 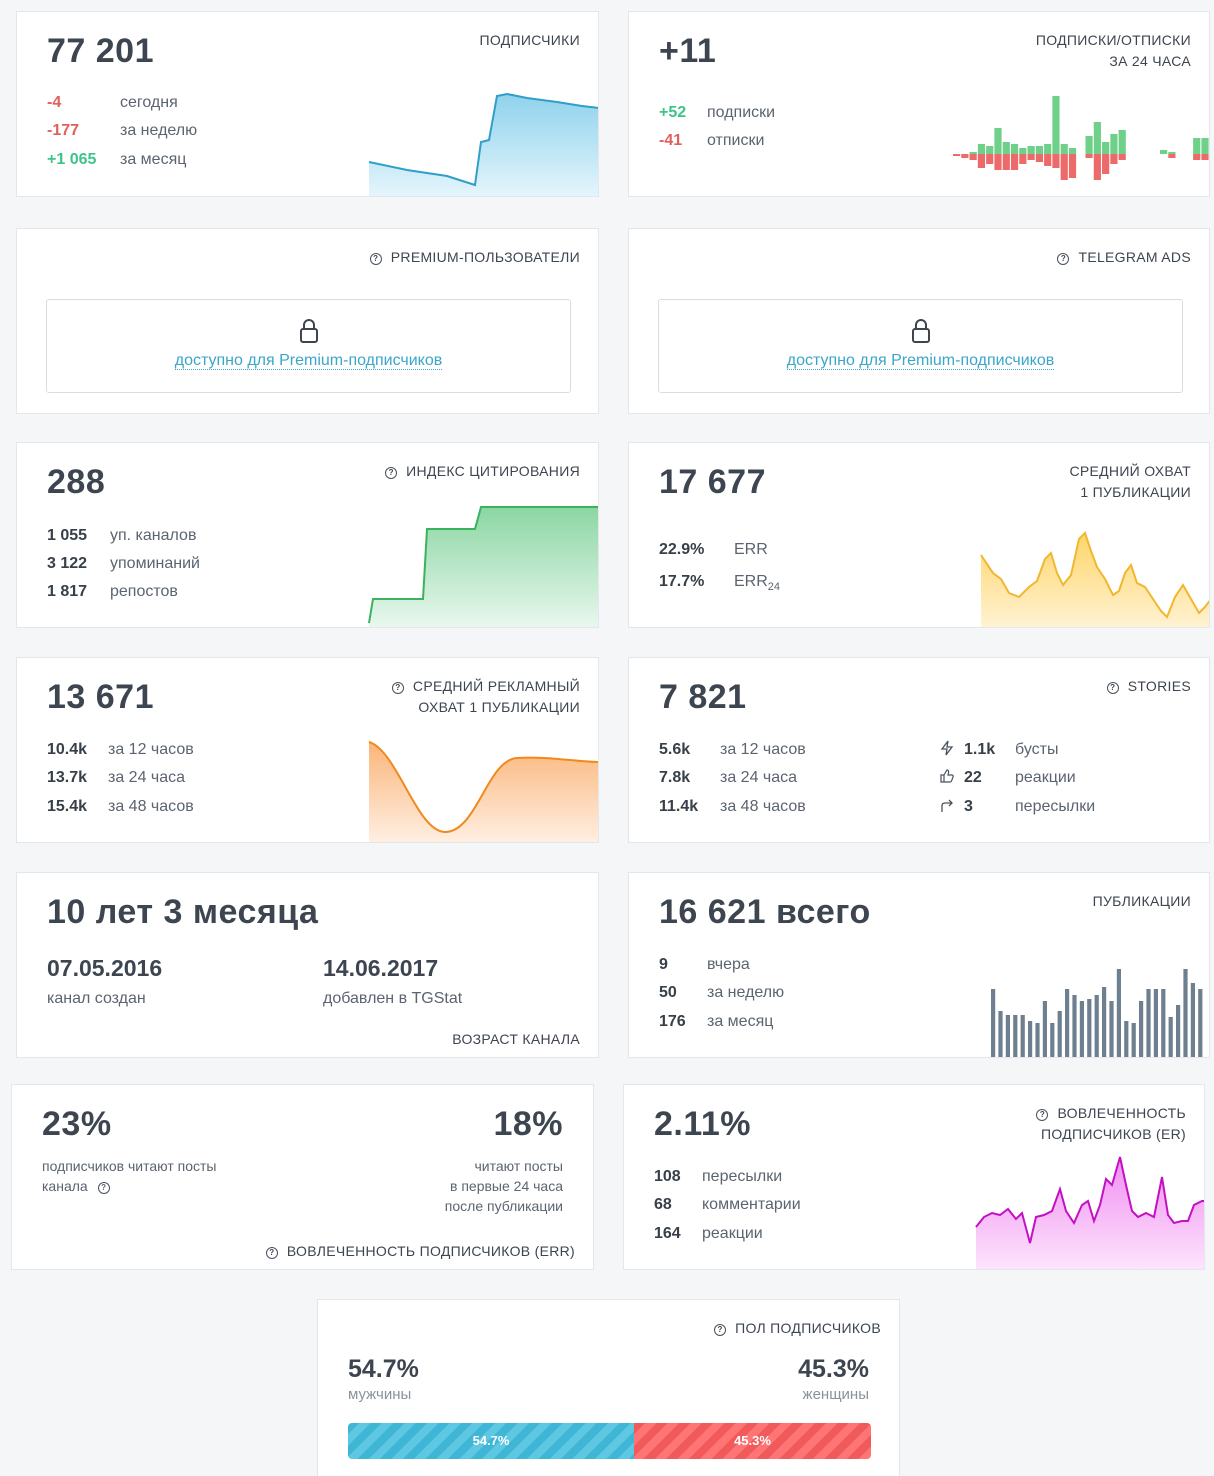 What do you see at coordinates (483, 566) in the screenshot?
I see `citation-step-chart` at bounding box center [483, 566].